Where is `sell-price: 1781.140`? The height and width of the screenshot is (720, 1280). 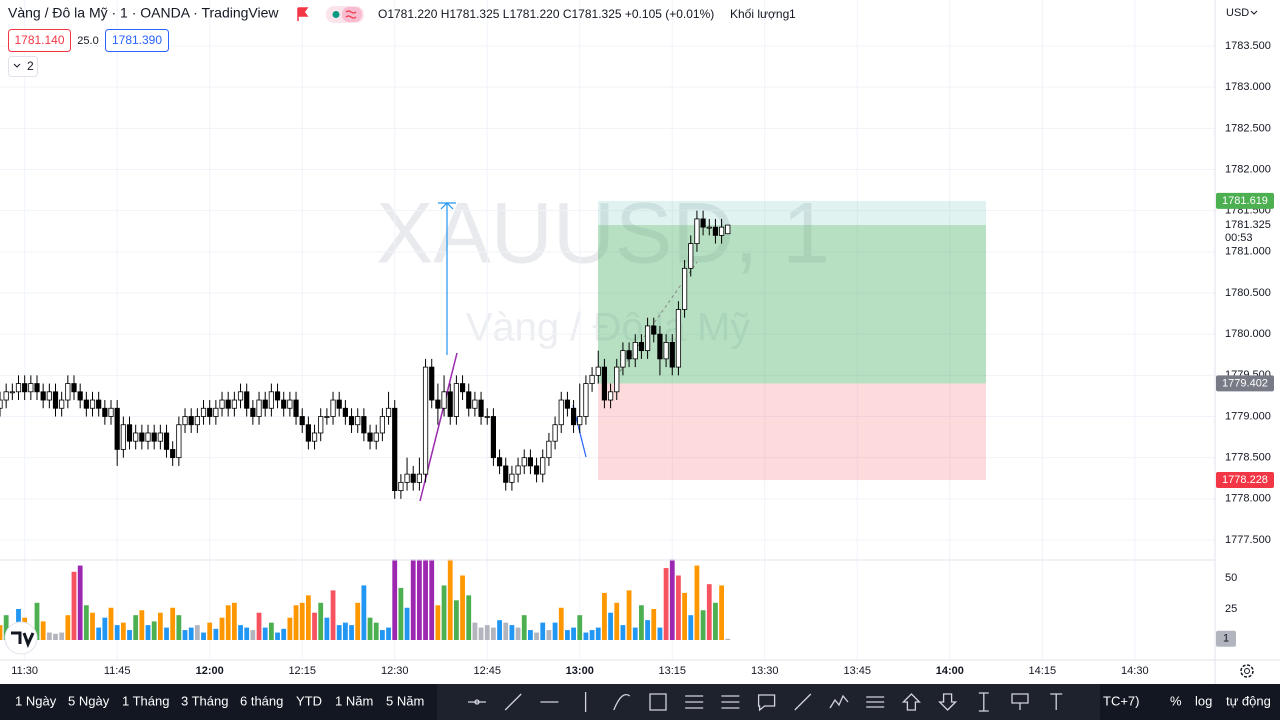
sell-price: 1781.140 is located at coordinates (39, 40).